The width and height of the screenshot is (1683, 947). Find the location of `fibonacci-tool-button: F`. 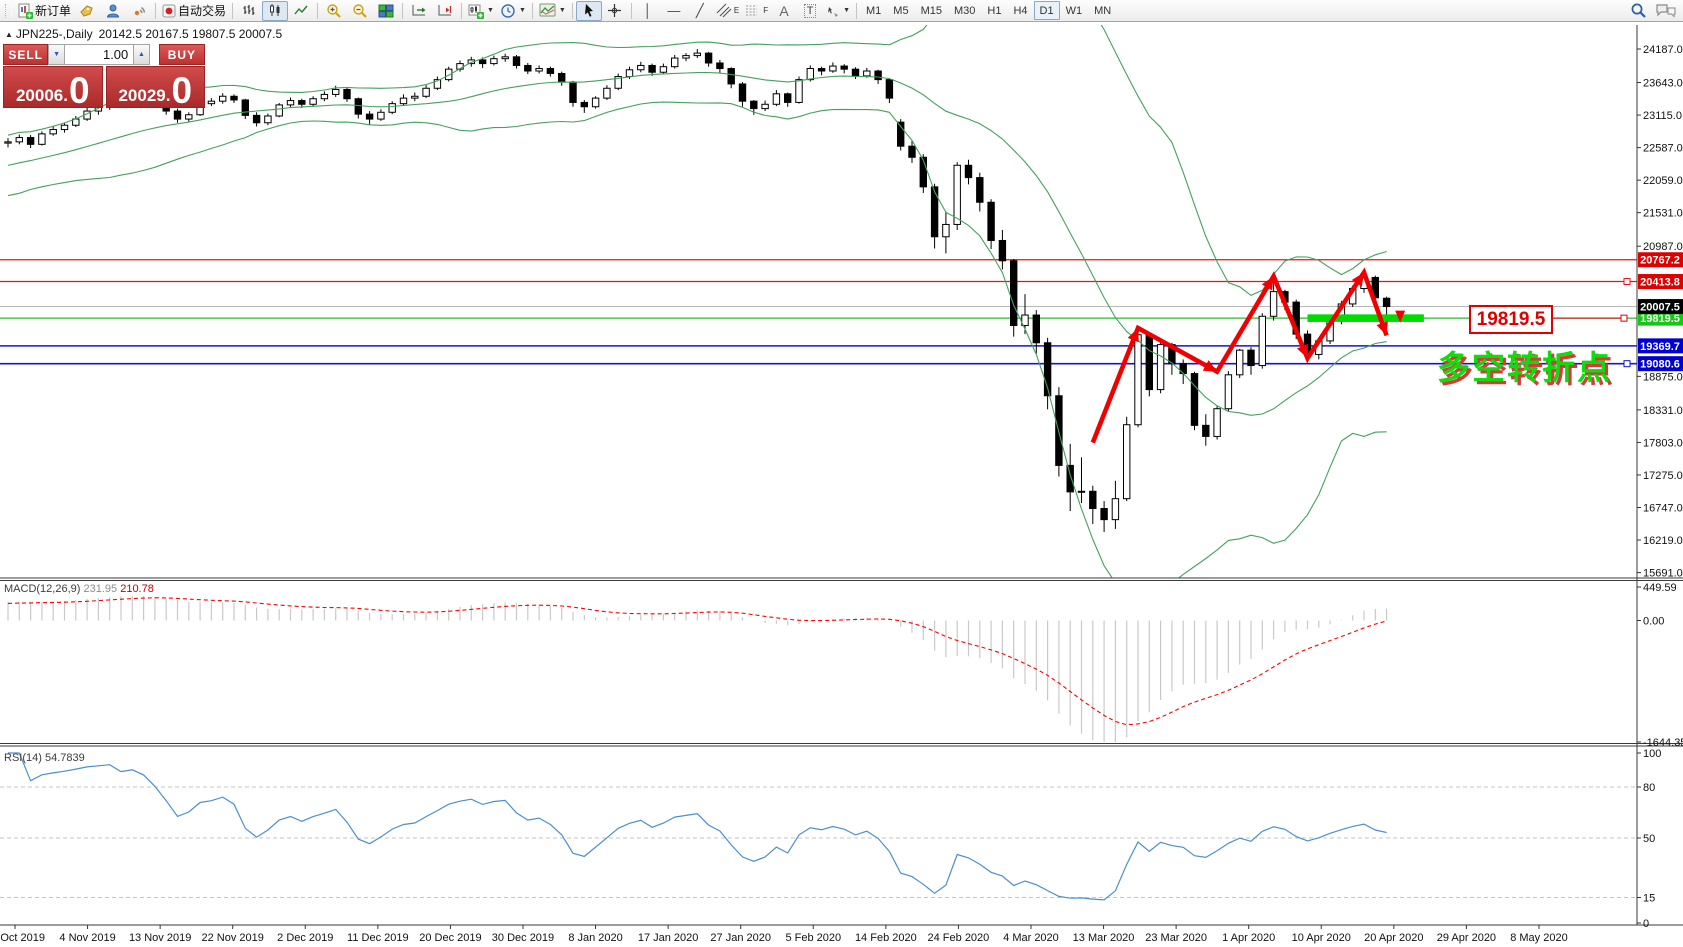

fibonacci-tool-button: F is located at coordinates (756, 11).